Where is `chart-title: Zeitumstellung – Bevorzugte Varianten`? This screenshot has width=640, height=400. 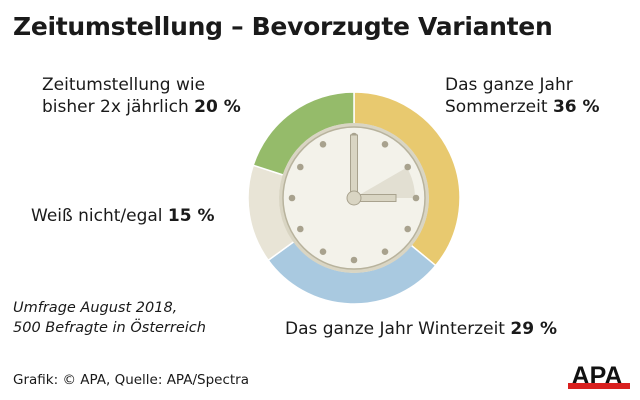 chart-title: Zeitumstellung – Bevorzugte Varianten is located at coordinates (283, 26).